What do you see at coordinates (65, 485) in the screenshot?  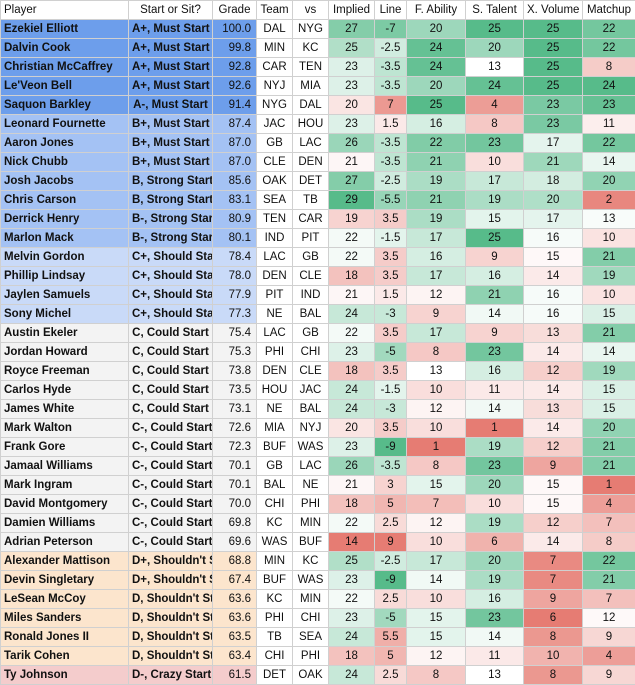 I see `player-cell: Mark Ingram` at bounding box center [65, 485].